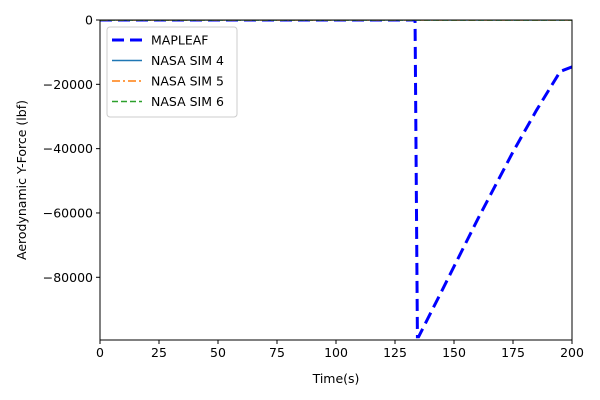 This screenshot has height=400, width=600. Describe the element at coordinates (187, 81) in the screenshot. I see `legend-label: NASA SIM 5` at that location.